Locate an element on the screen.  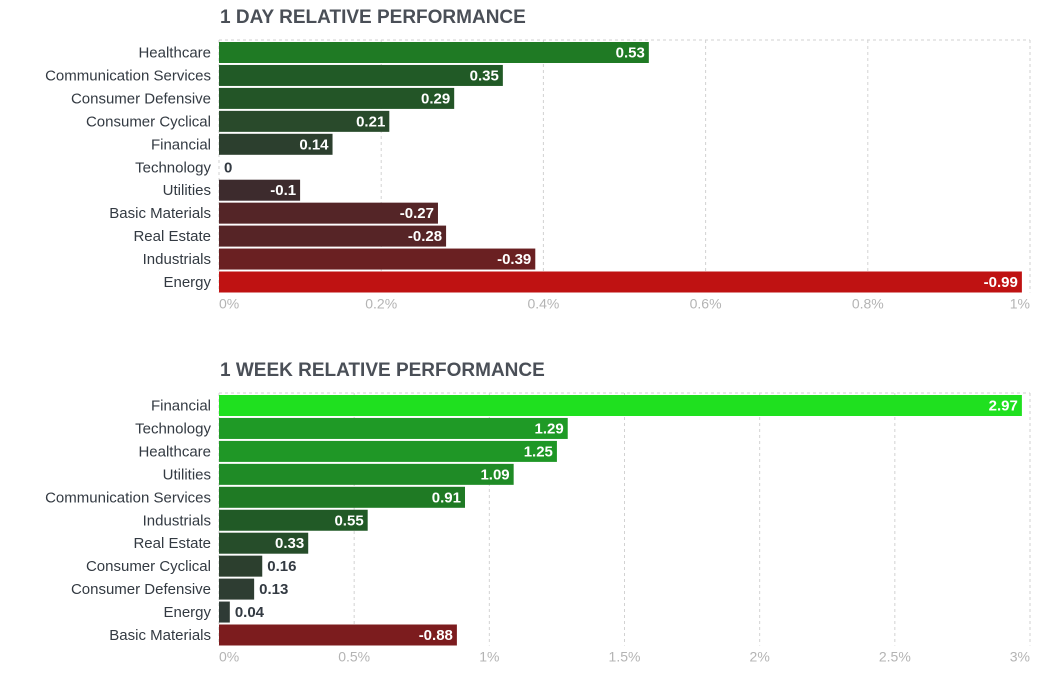
value-label-utilities: 1.09 is located at coordinates (494, 474).